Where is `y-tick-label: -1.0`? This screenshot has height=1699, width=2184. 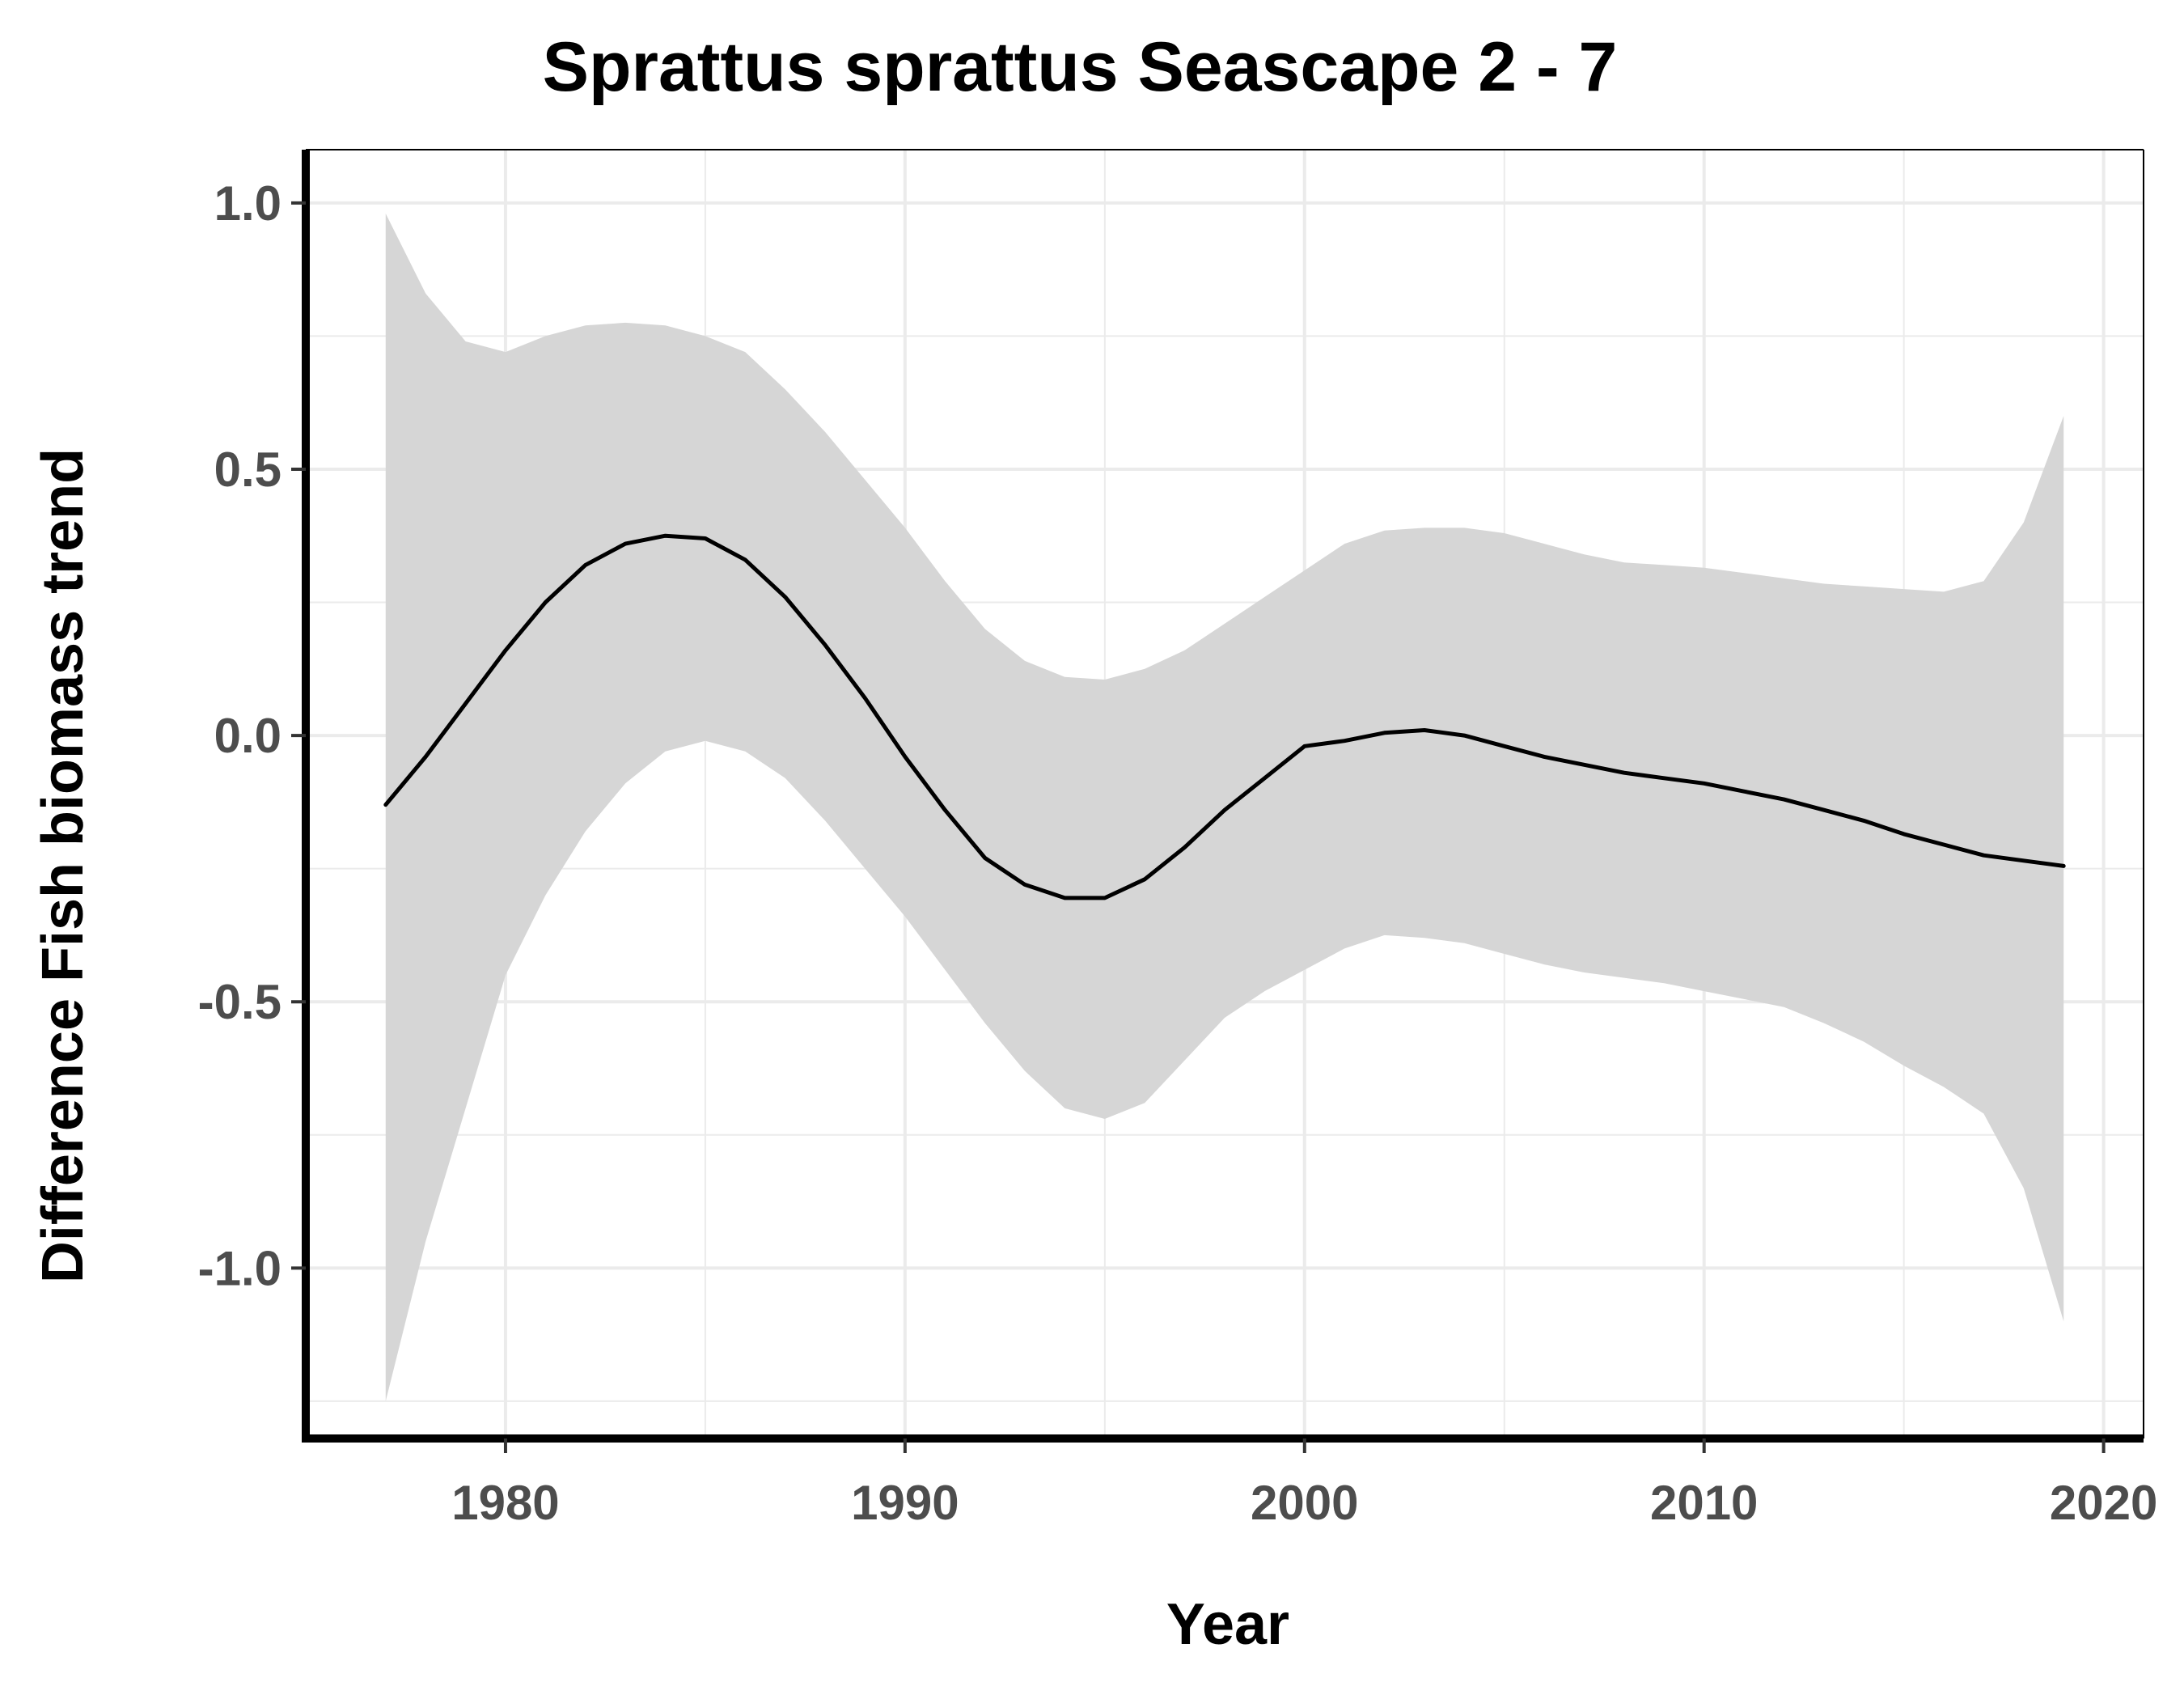 y-tick-label: -1.0 is located at coordinates (239, 1268).